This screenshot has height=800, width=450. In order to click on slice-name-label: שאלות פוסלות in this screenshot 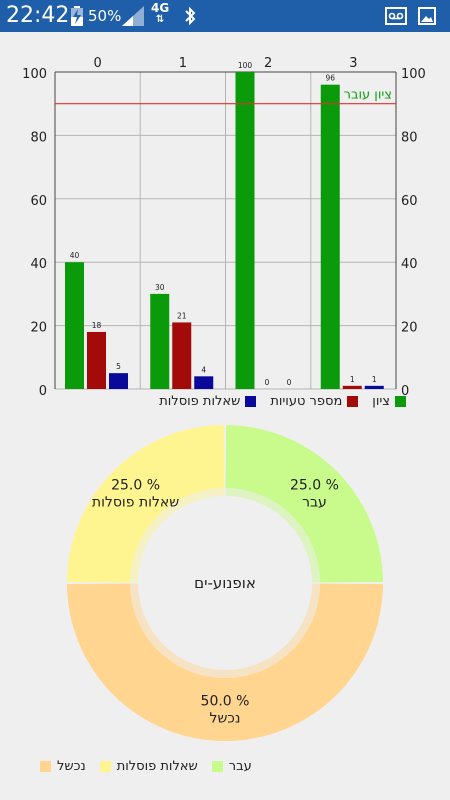, I will do `click(135, 503)`.